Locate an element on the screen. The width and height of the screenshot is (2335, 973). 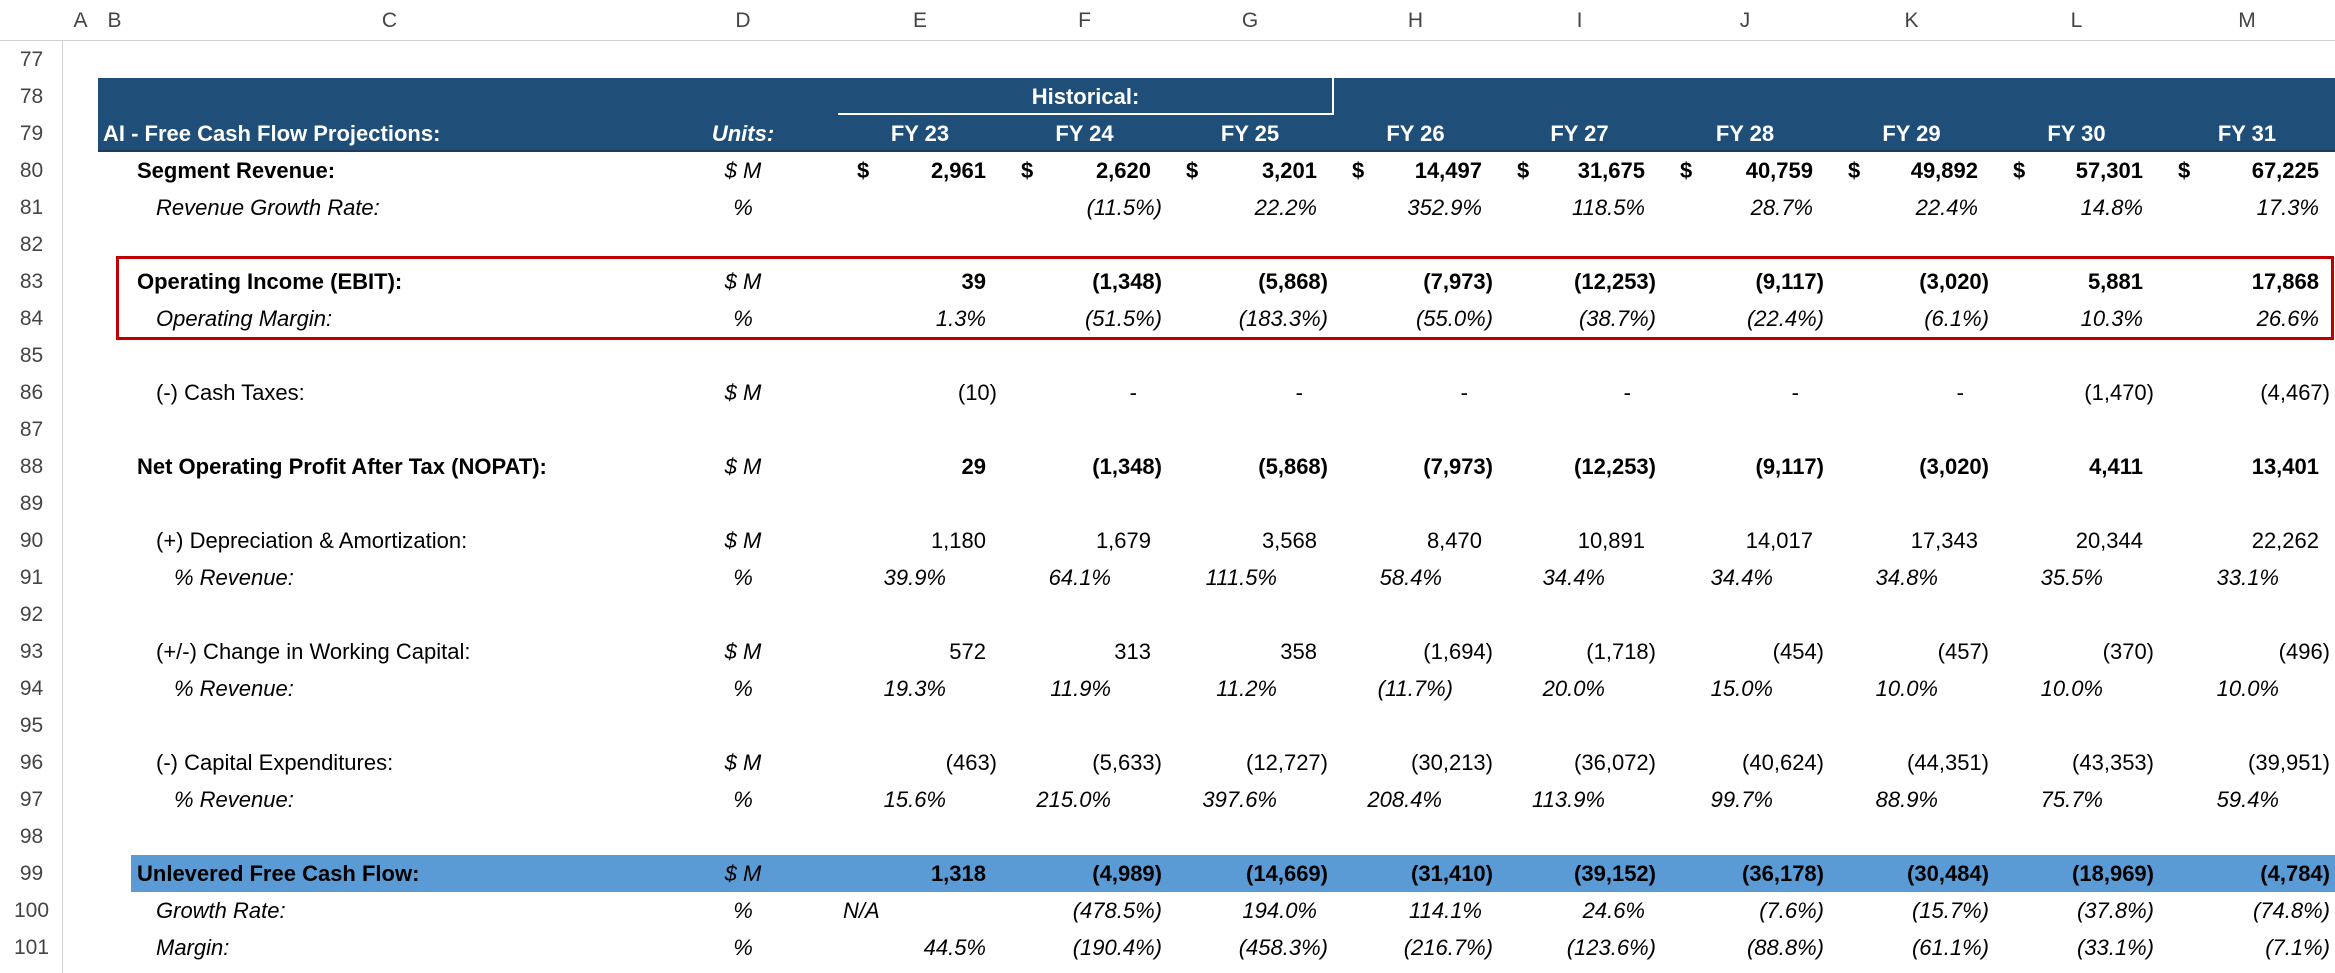
row-number: 79 is located at coordinates (31, 133).